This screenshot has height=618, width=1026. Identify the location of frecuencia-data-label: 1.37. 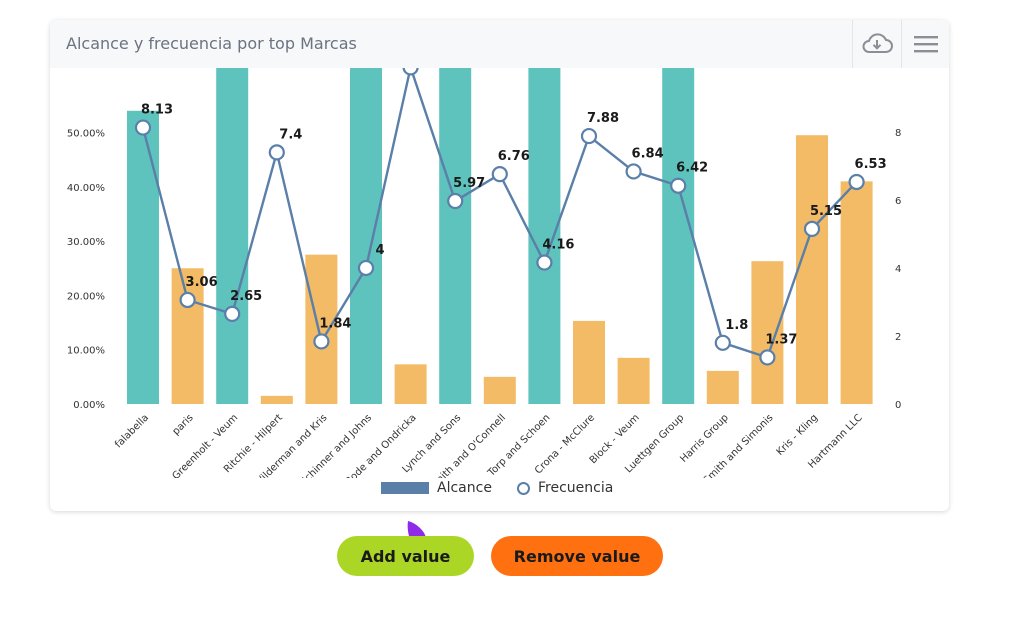
(781, 339).